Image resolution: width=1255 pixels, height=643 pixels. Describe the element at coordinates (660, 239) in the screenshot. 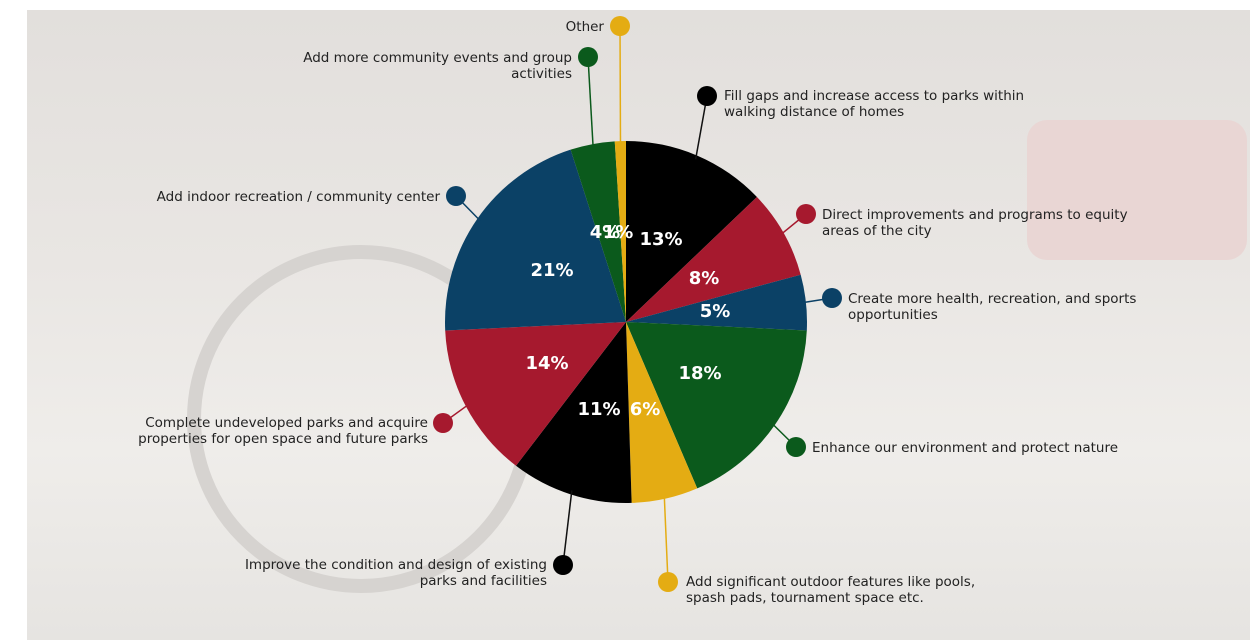

I see `value-label: 13%` at that location.